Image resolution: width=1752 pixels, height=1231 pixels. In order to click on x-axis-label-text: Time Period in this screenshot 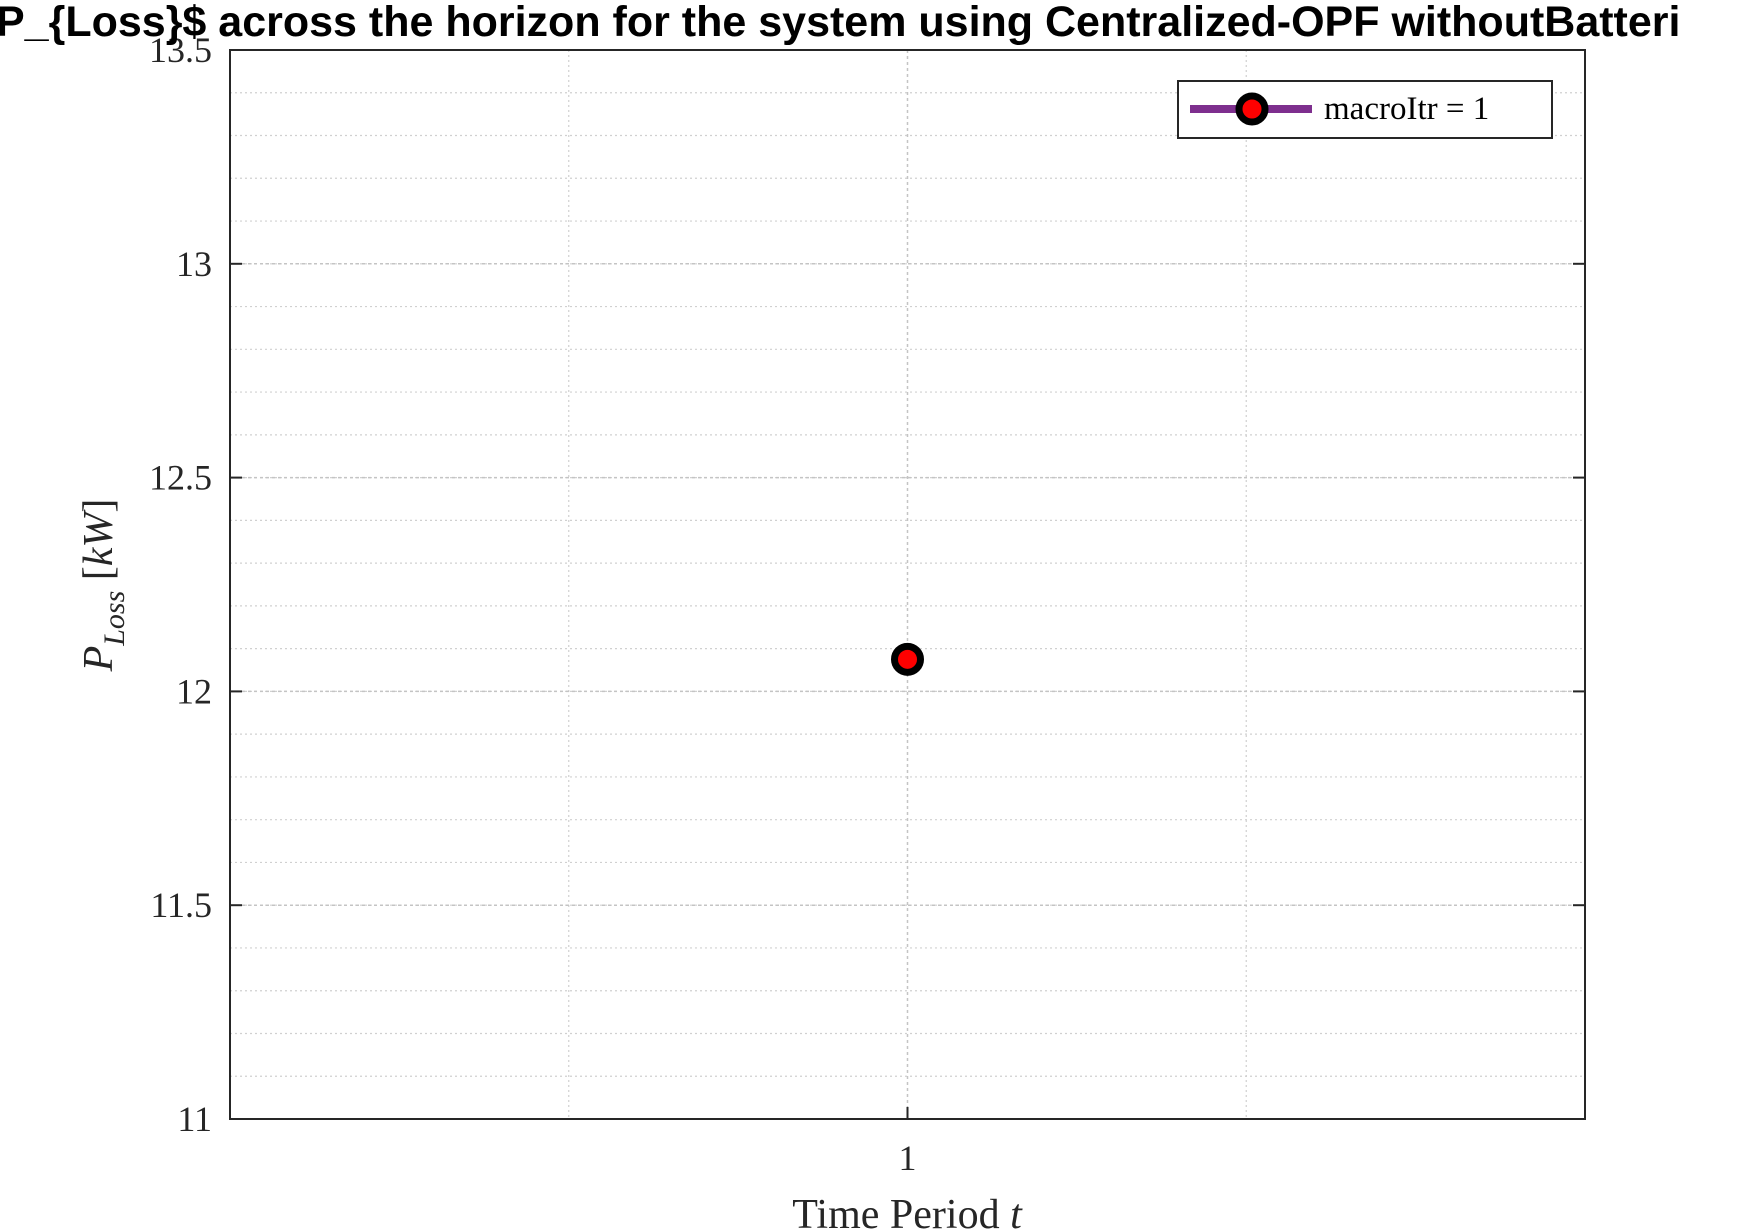, I will do `click(895, 1211)`.